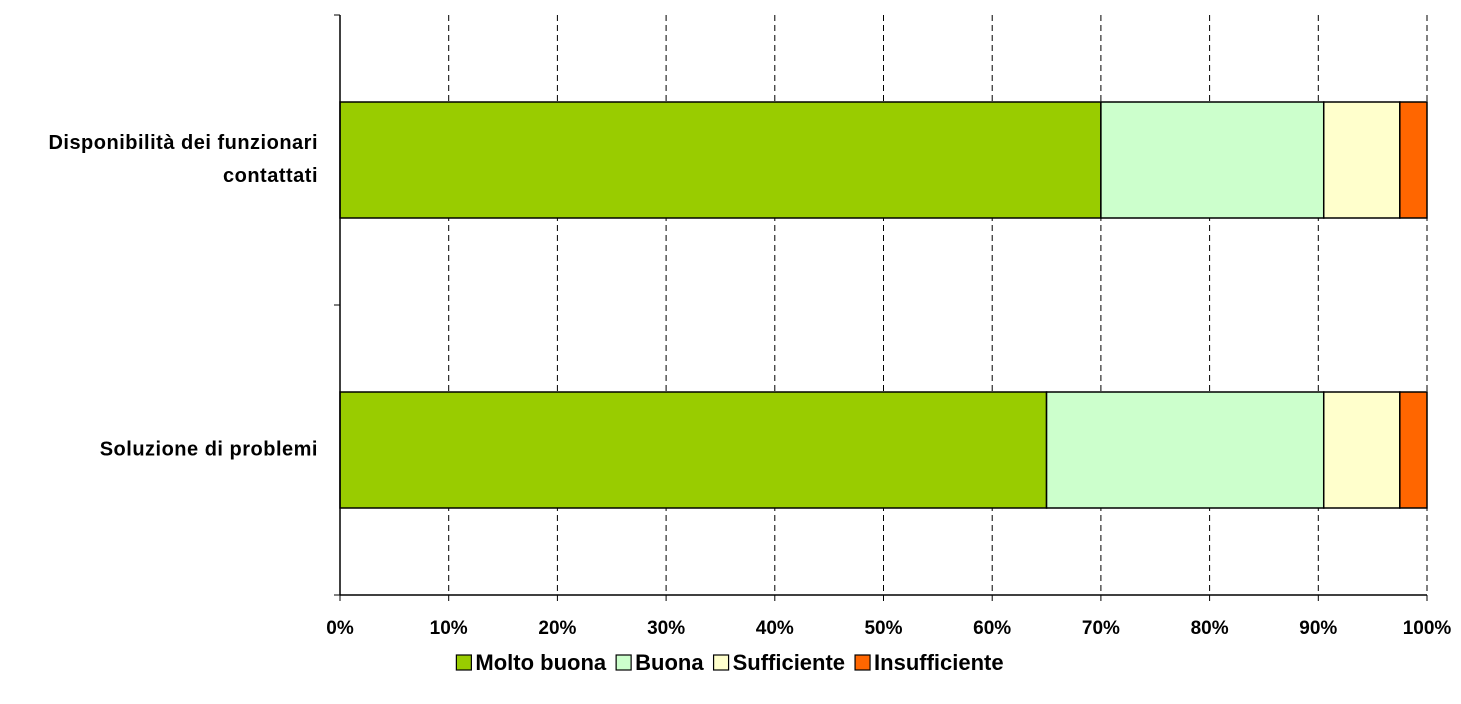  I want to click on category-label: Disponibilità dei funzionari contattati, so click(183, 159).